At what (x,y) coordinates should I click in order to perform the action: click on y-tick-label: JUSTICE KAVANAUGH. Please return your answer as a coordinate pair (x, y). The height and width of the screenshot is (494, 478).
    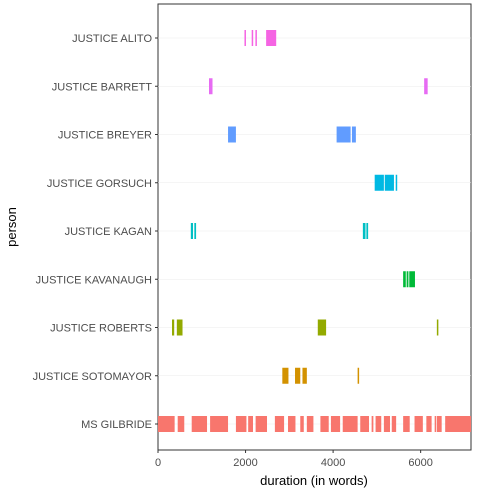
    Looking at the image, I should click on (94, 280).